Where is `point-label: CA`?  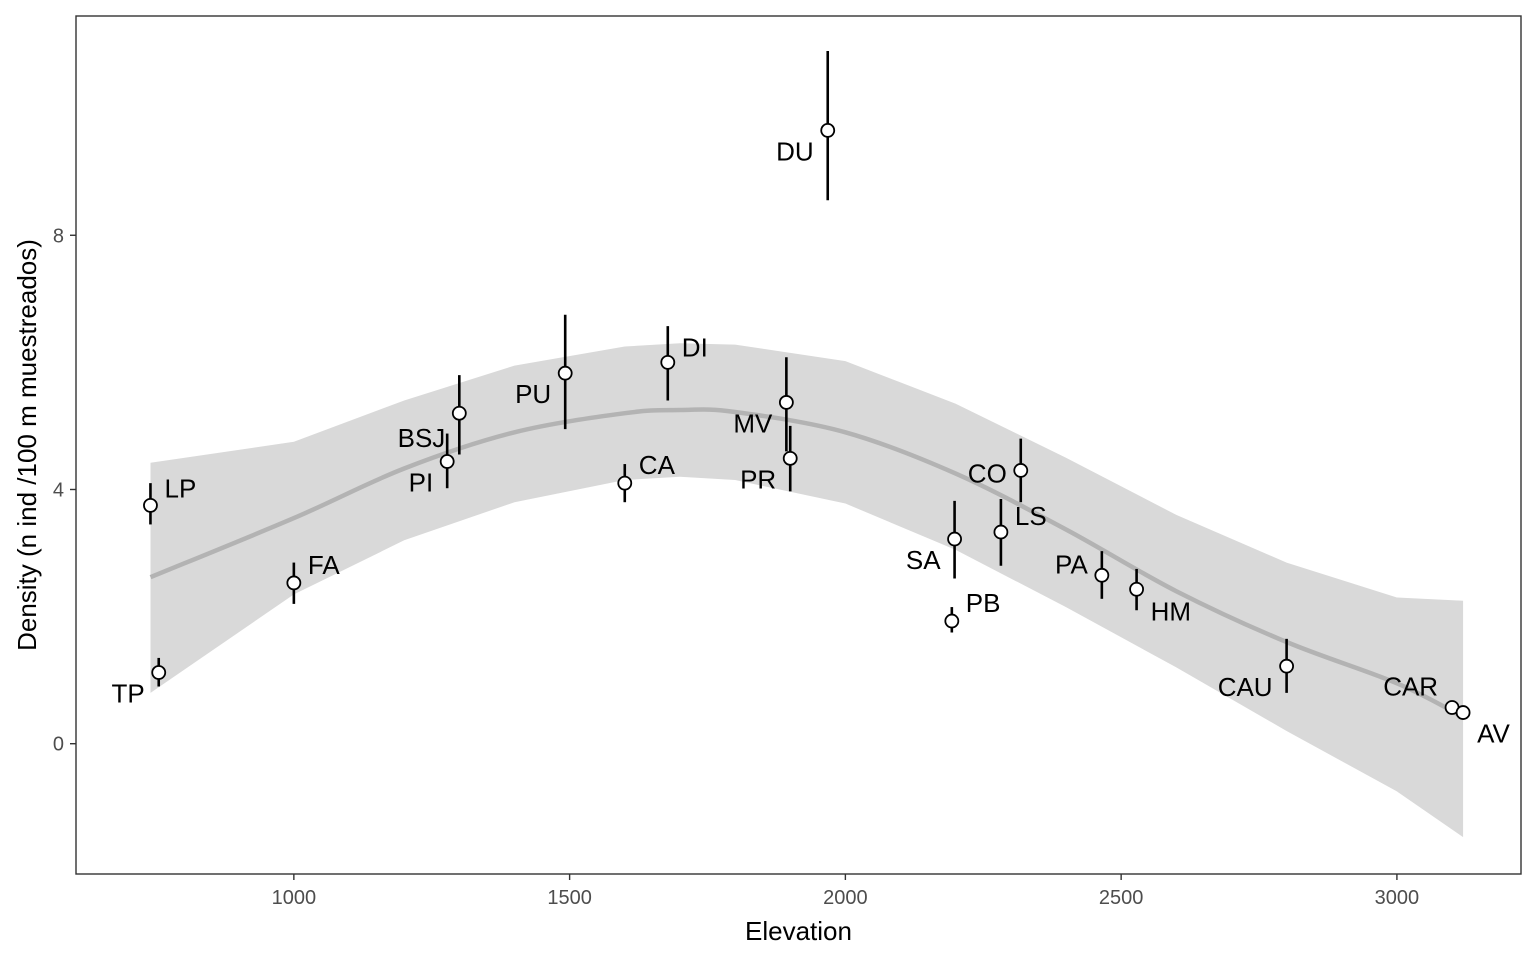 point-label: CA is located at coordinates (657, 465).